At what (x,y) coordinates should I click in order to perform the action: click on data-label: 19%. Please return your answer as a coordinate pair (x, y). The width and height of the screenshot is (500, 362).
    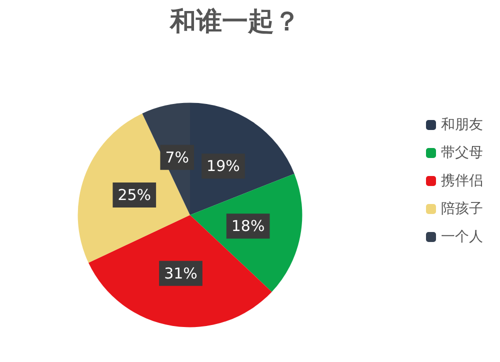
    Looking at the image, I should click on (223, 166).